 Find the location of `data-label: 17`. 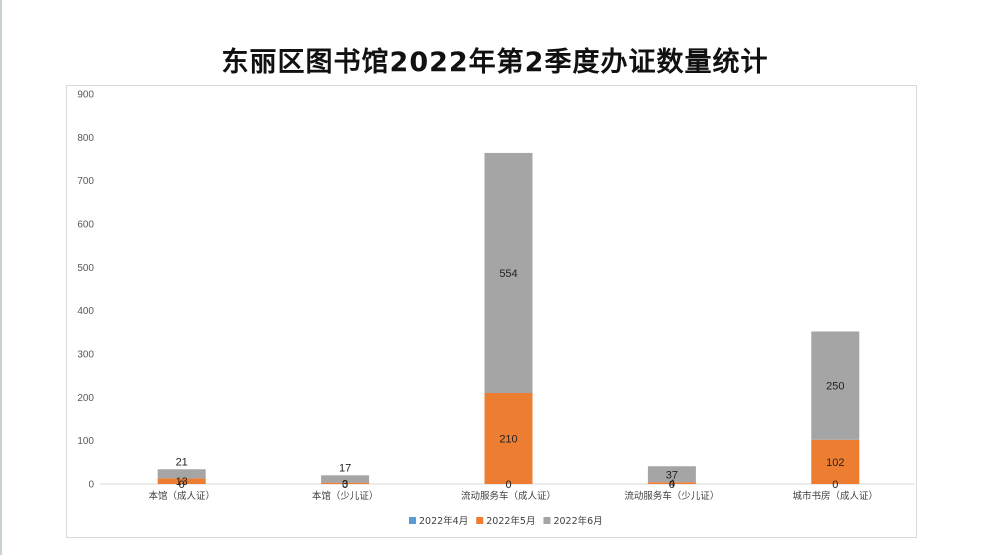

data-label: 17 is located at coordinates (345, 468).